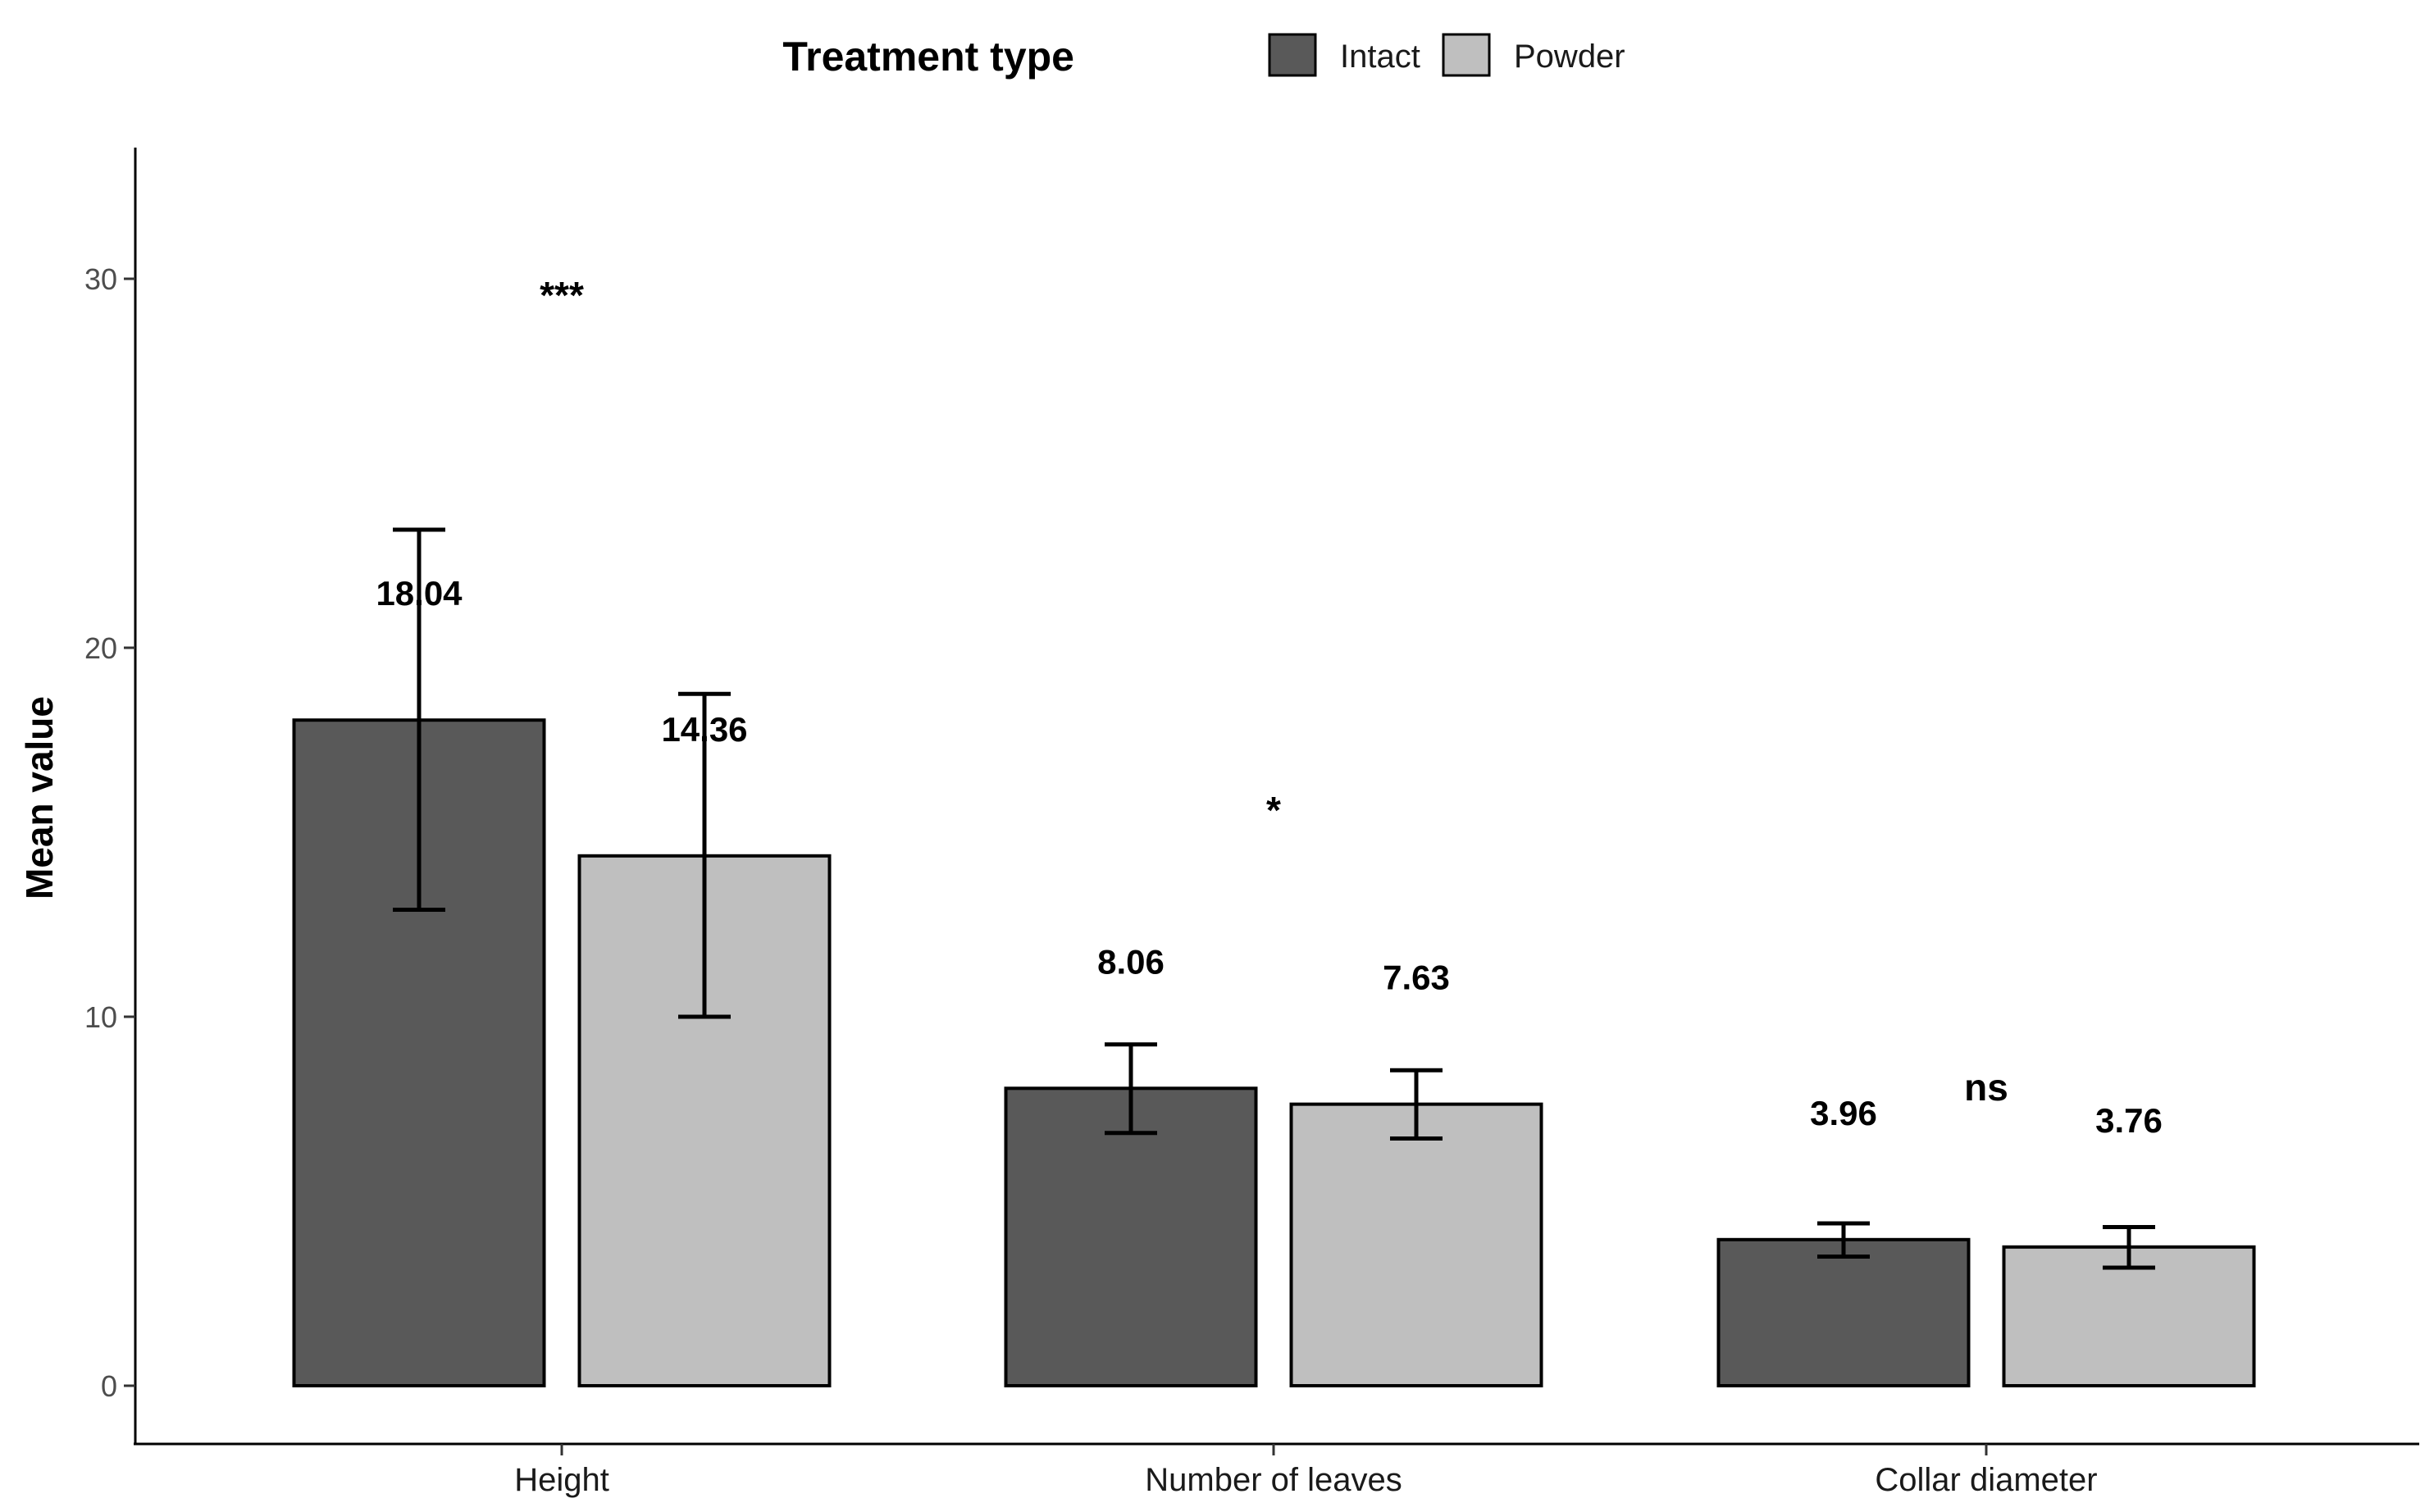  What do you see at coordinates (1274, 1480) in the screenshot?
I see `x-tick-label-number-of-leaves: Number of leaves` at bounding box center [1274, 1480].